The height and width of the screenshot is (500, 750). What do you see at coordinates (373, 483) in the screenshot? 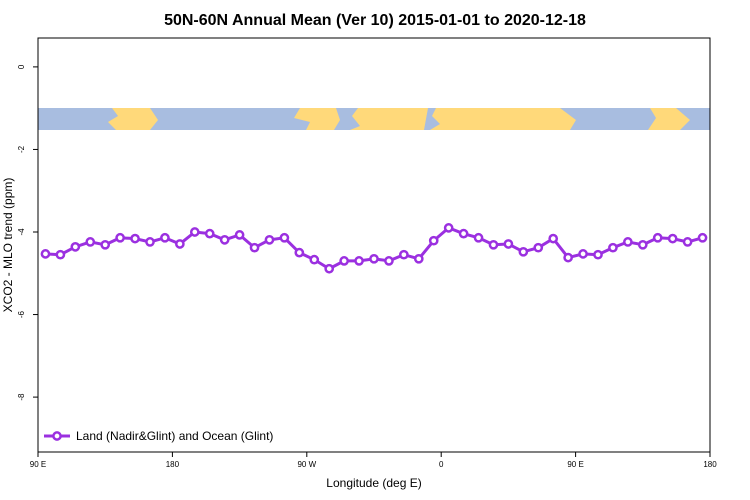
I see `x-axis-label: Longitude (deg E)` at bounding box center [373, 483].